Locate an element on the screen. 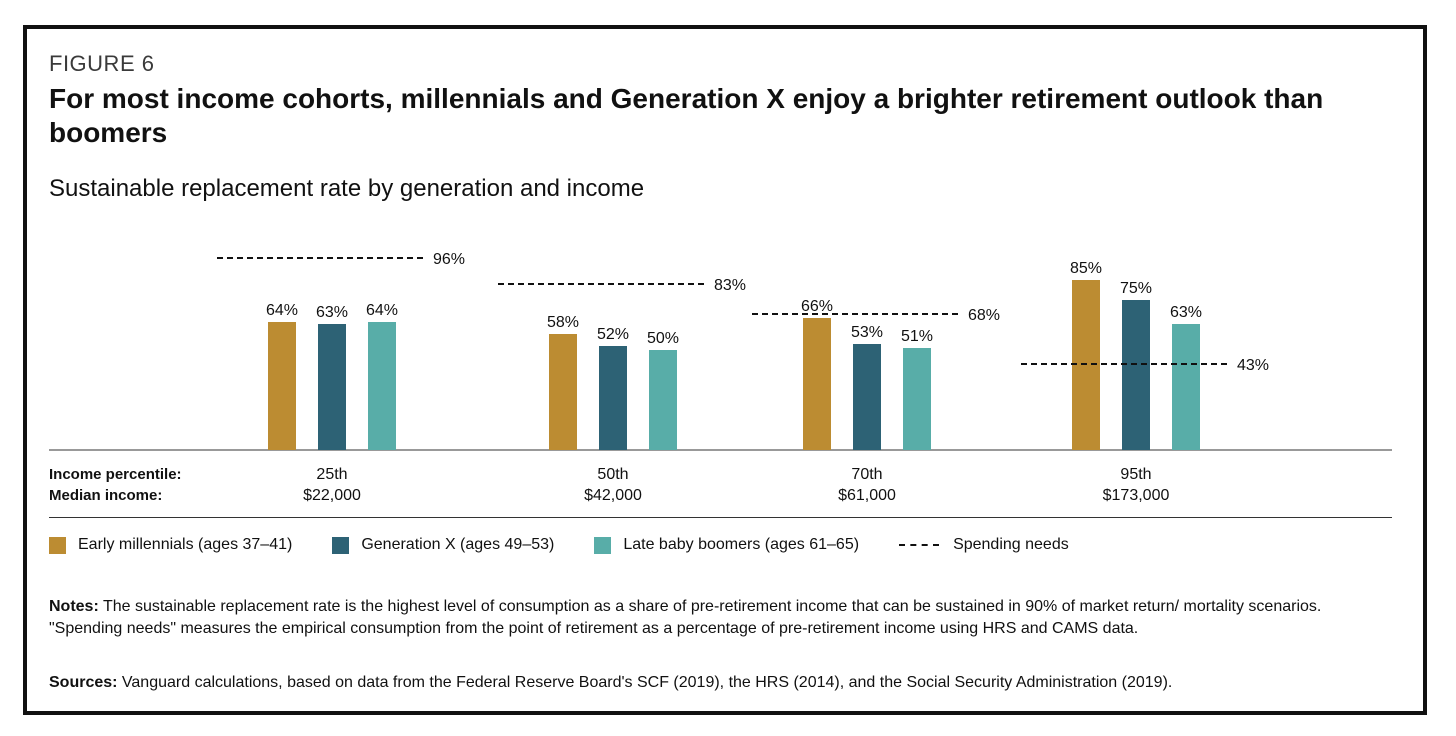  spending-needs-label-2: 83% is located at coordinates (730, 285).